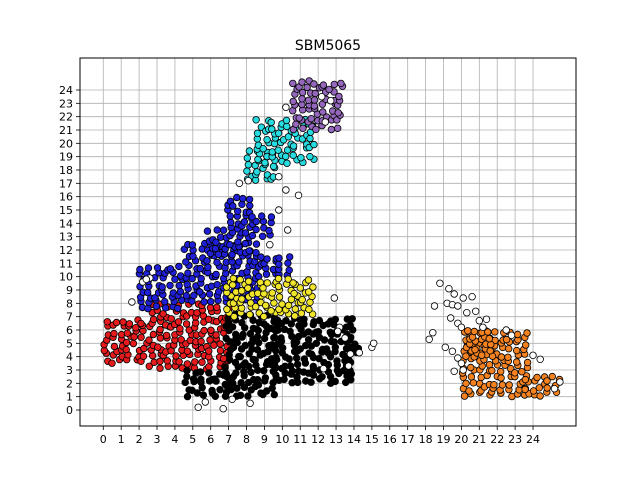 The width and height of the screenshot is (640, 480). Describe the element at coordinates (264, 439) in the screenshot. I see `x-tick-label: 9` at that location.